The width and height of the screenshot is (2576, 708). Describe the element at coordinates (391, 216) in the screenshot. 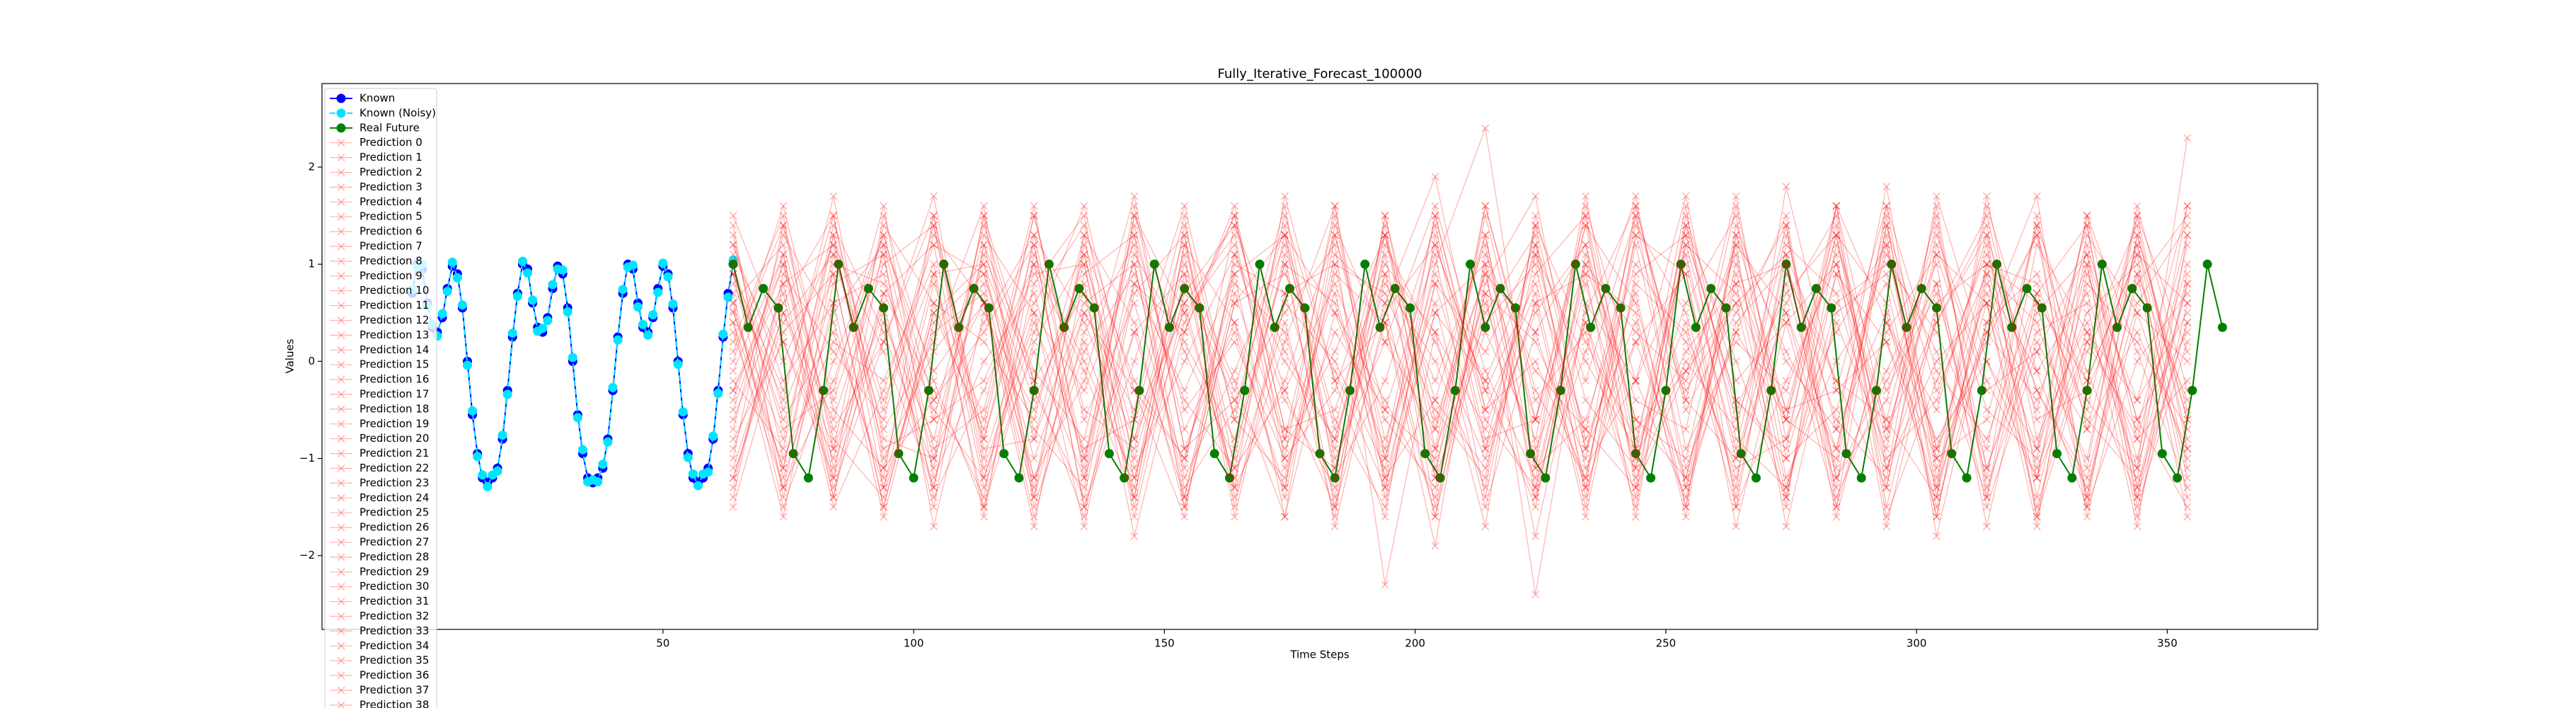

I see `legend-label: Prediction 5` at that location.